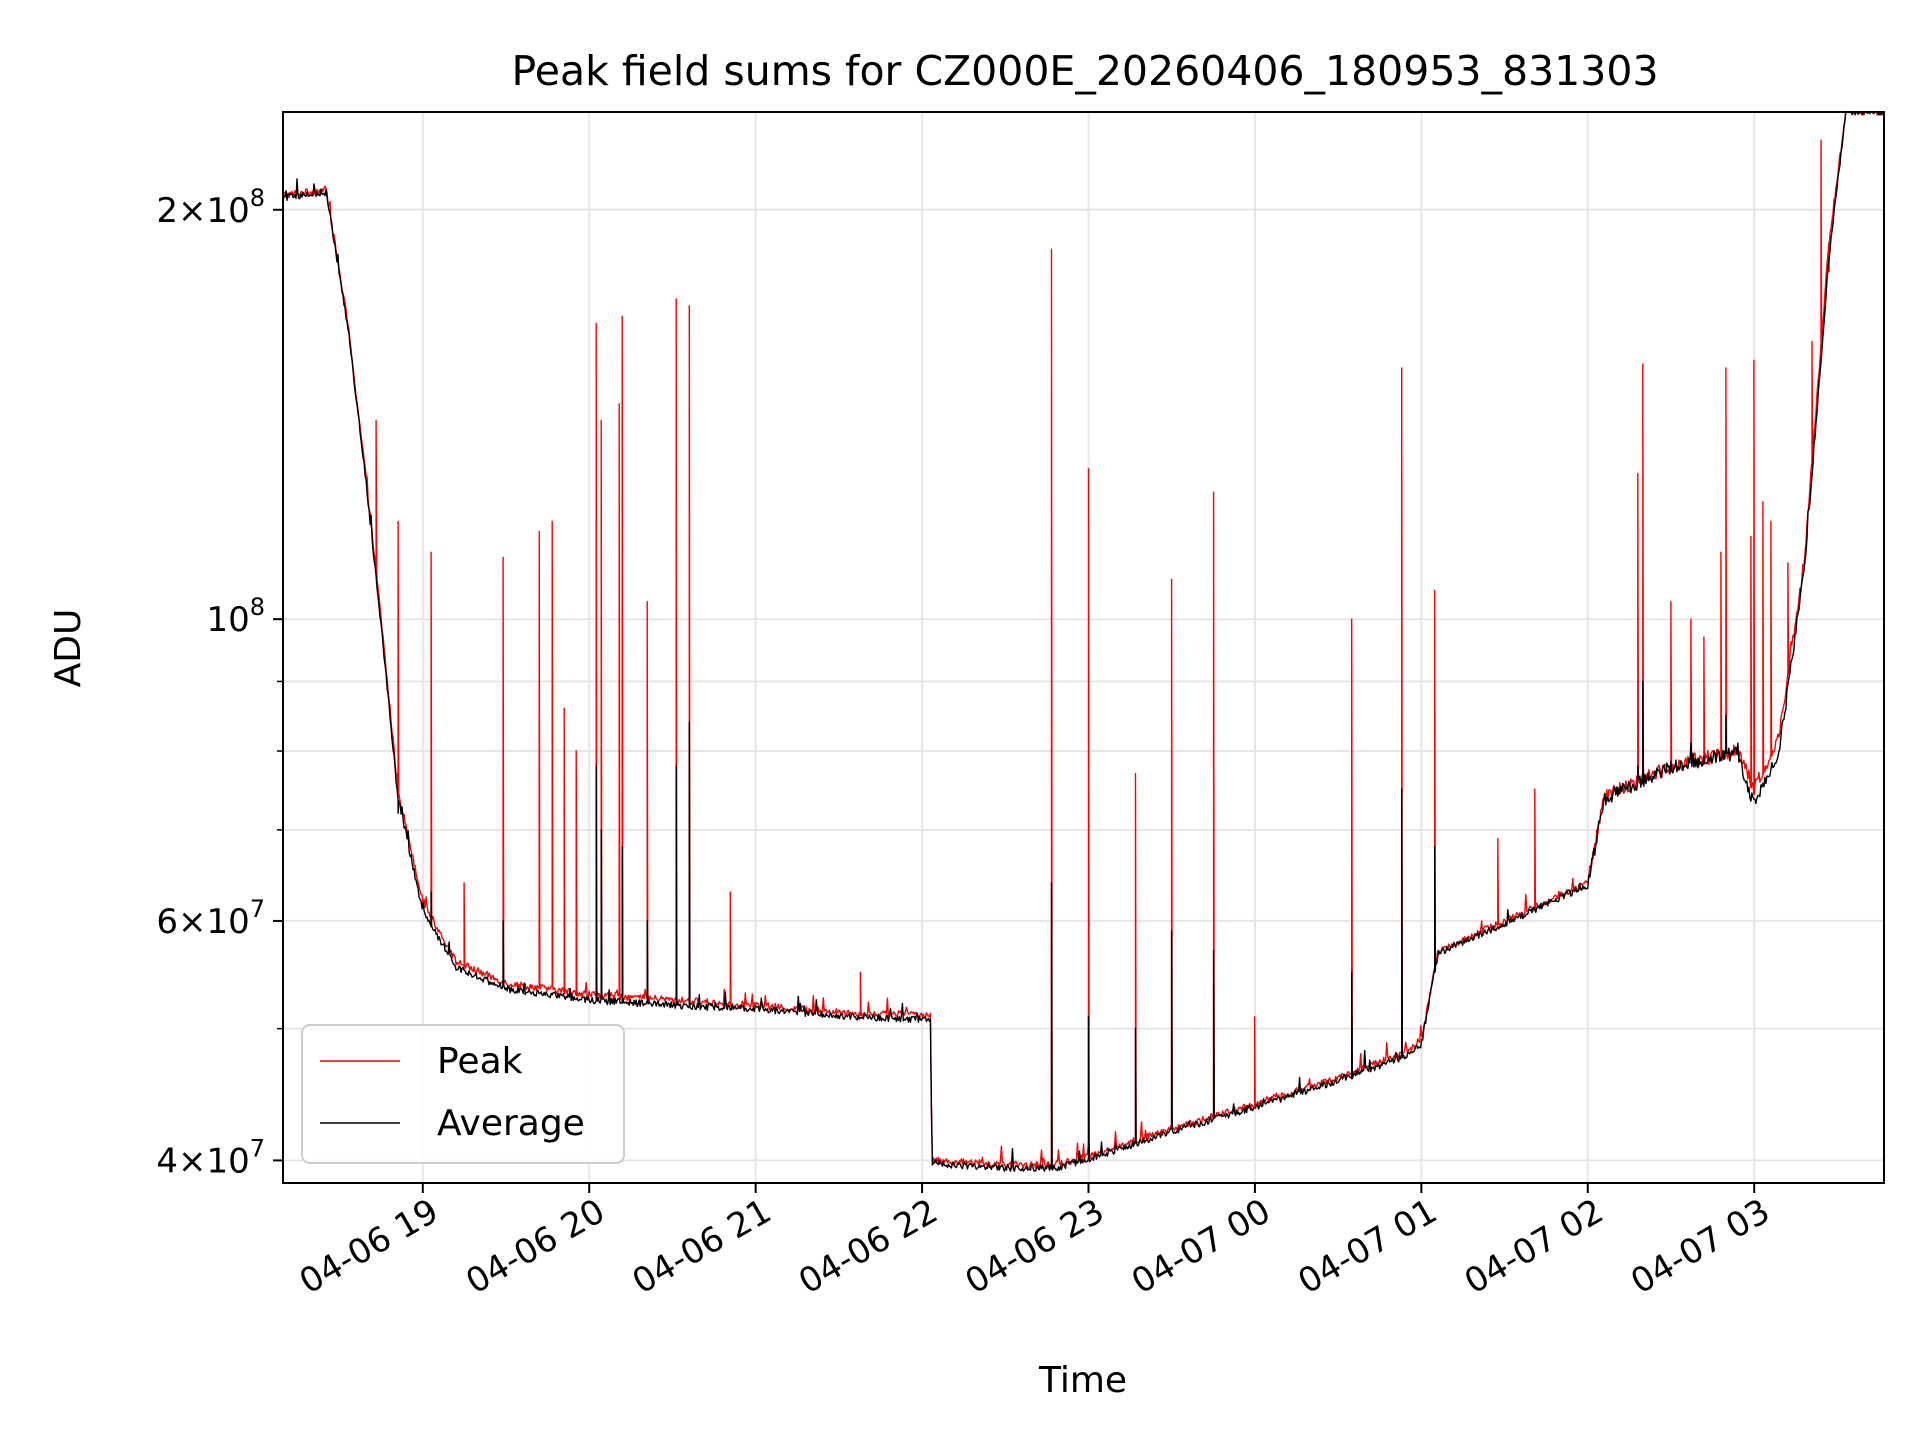 The width and height of the screenshot is (1920, 1440). I want to click on y-tick-label: 4×107, so click(210, 1157).